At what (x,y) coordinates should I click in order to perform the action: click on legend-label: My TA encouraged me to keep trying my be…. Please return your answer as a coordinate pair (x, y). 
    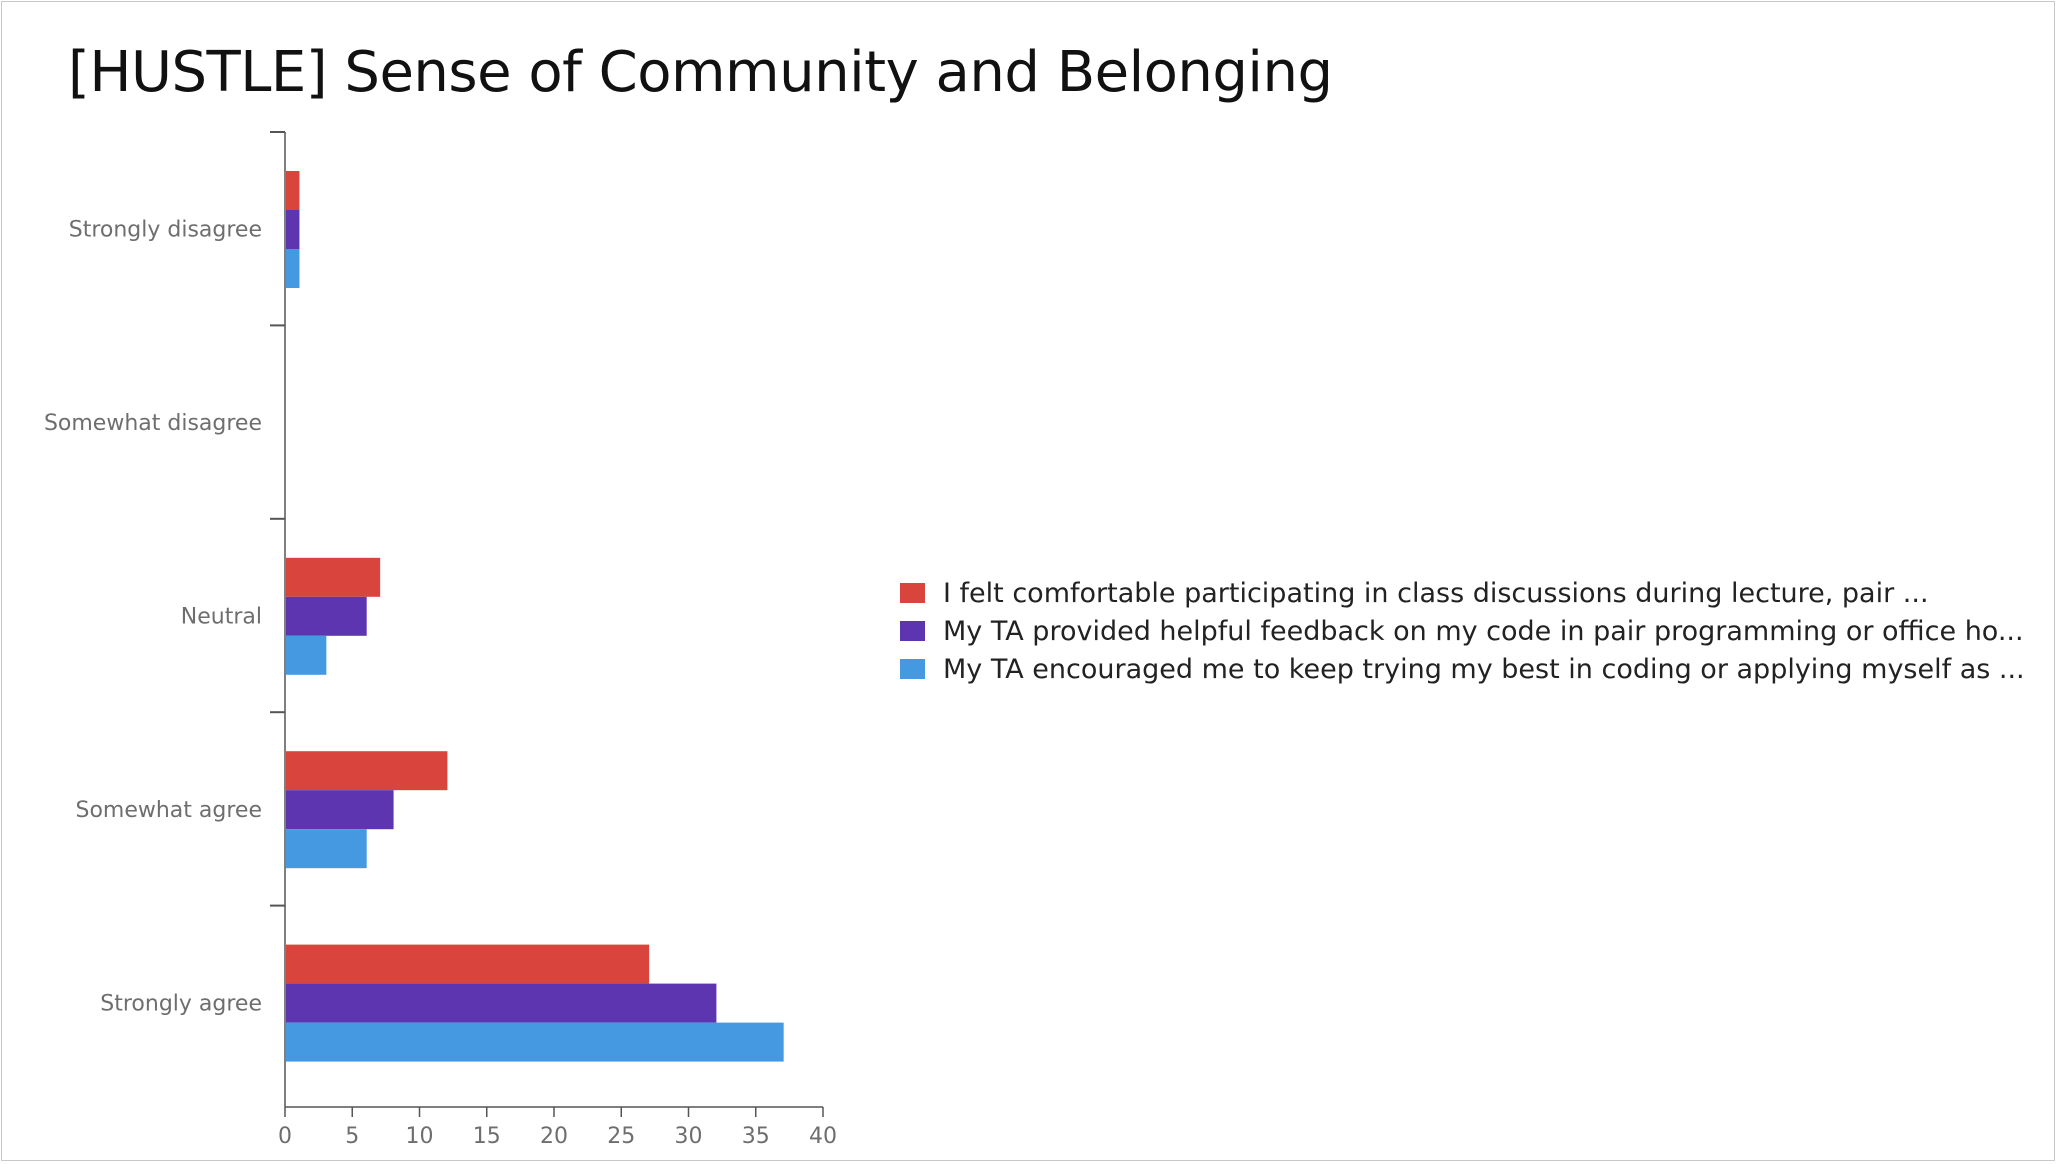
    Looking at the image, I should click on (1484, 669).